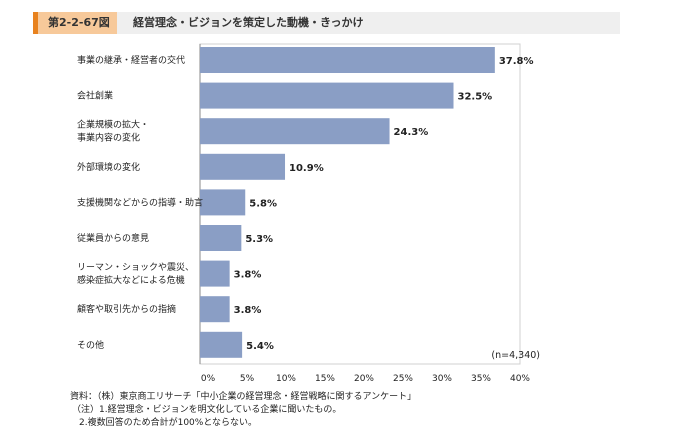 Image resolution: width=700 pixels, height=443 pixels. Describe the element at coordinates (208, 379) in the screenshot. I see `x-tick-label-0: 0%` at that location.